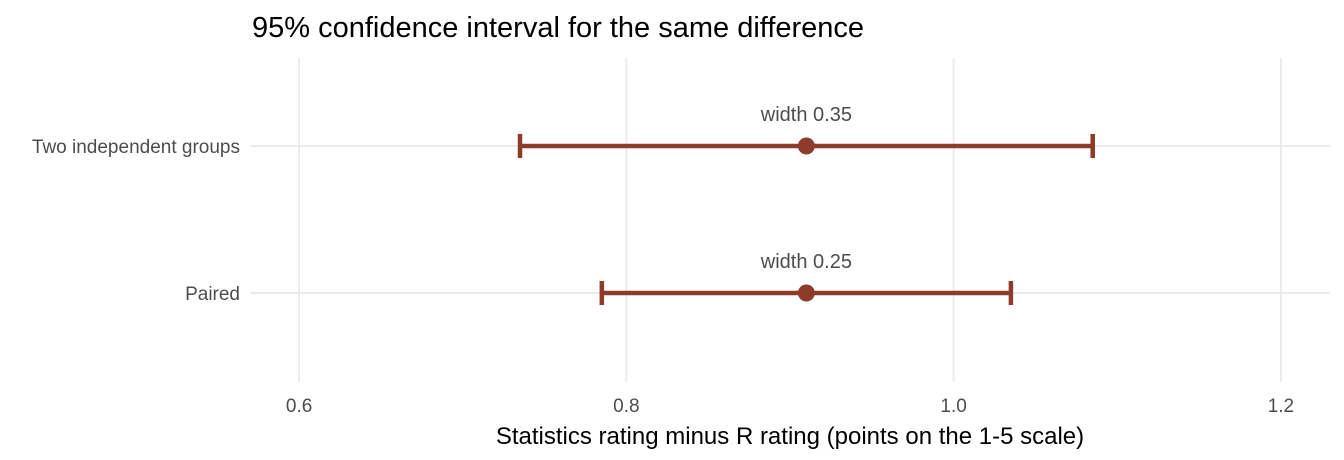 The height and width of the screenshot is (460, 1344). I want to click on y-axis-labels: Two independent groups Paired, so click(136, 221).